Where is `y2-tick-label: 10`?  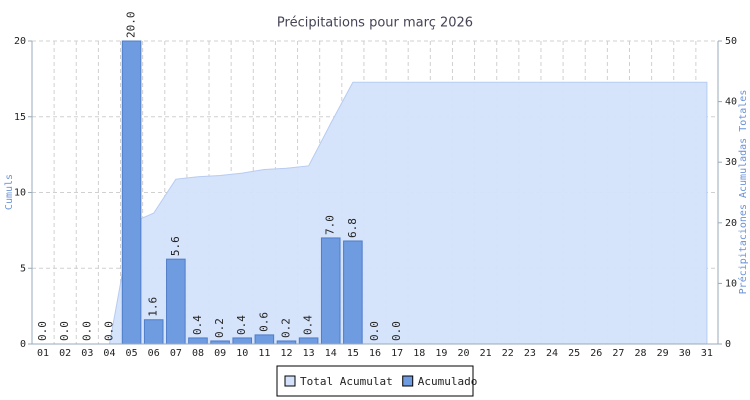
y2-tick-label: 10 is located at coordinates (731, 283).